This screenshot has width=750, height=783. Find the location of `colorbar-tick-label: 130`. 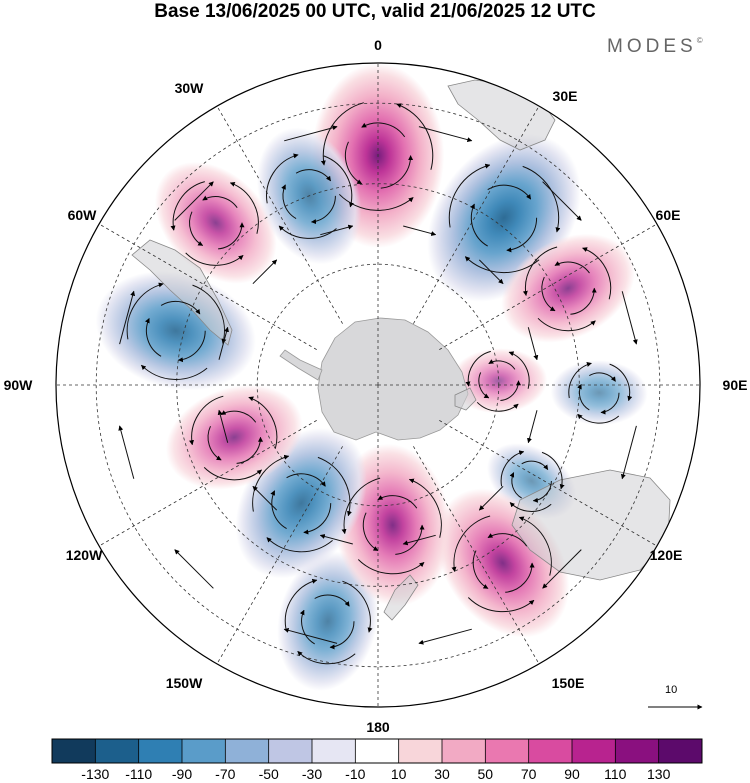

colorbar-tick-label: 130 is located at coordinates (659, 774).